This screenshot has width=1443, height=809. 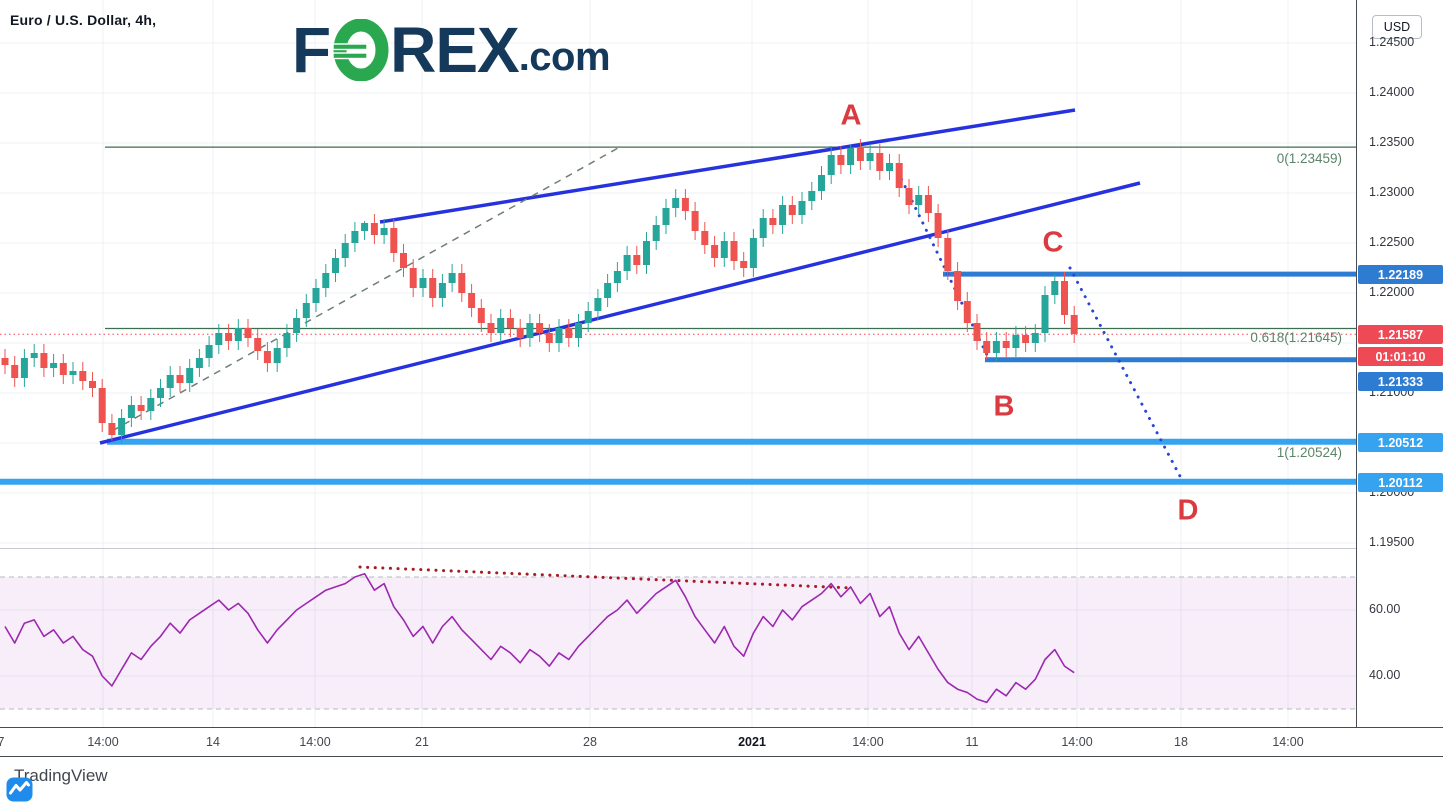 I want to click on price-axis-label: 1.24500, so click(x=1392, y=42).